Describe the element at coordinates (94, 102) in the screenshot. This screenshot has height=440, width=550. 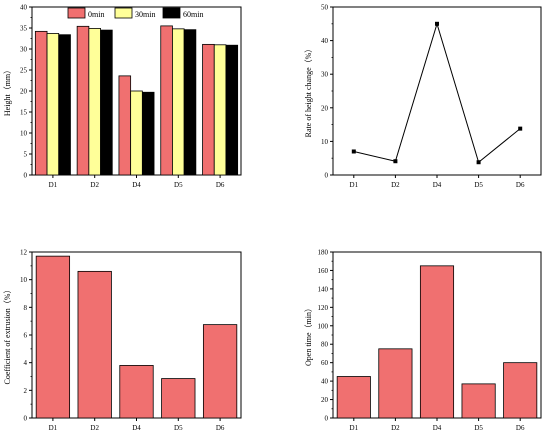
I see `chart1-bar-30min-D2` at that location.